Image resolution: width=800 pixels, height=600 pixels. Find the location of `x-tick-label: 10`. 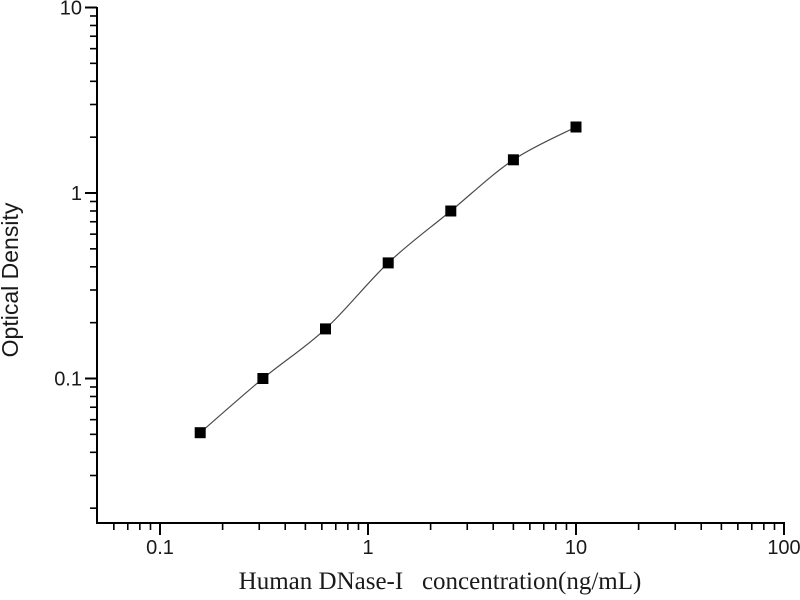

x-tick-label: 10 is located at coordinates (576, 548).